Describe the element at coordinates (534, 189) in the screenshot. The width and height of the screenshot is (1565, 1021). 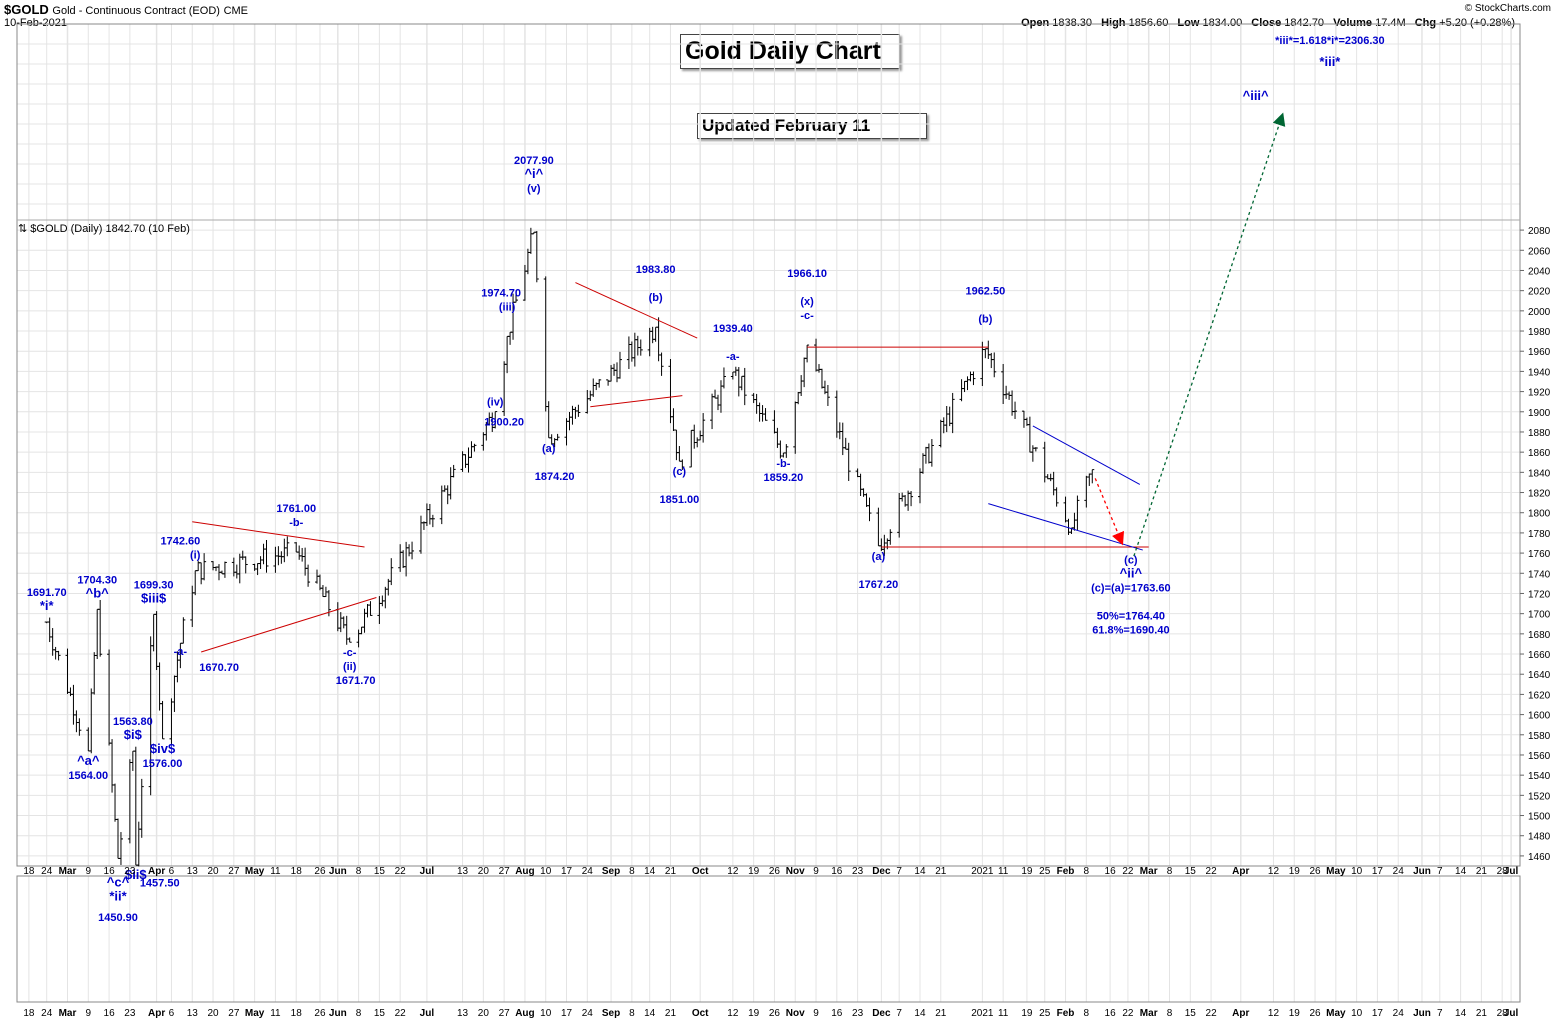
I see `wave-label: (v)` at that location.